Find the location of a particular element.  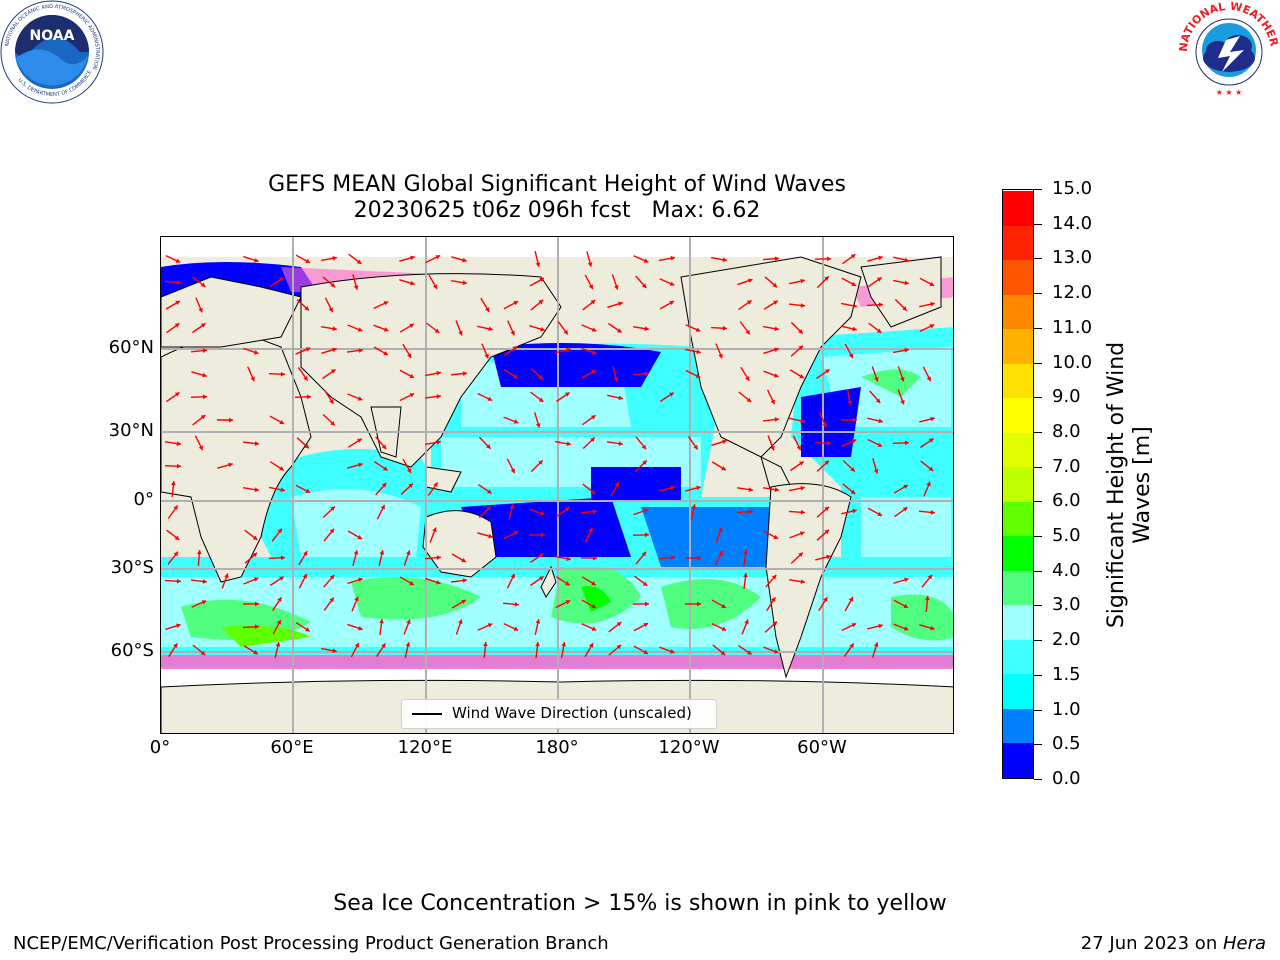

ytick-60n: 60°N is located at coordinates (131, 347).